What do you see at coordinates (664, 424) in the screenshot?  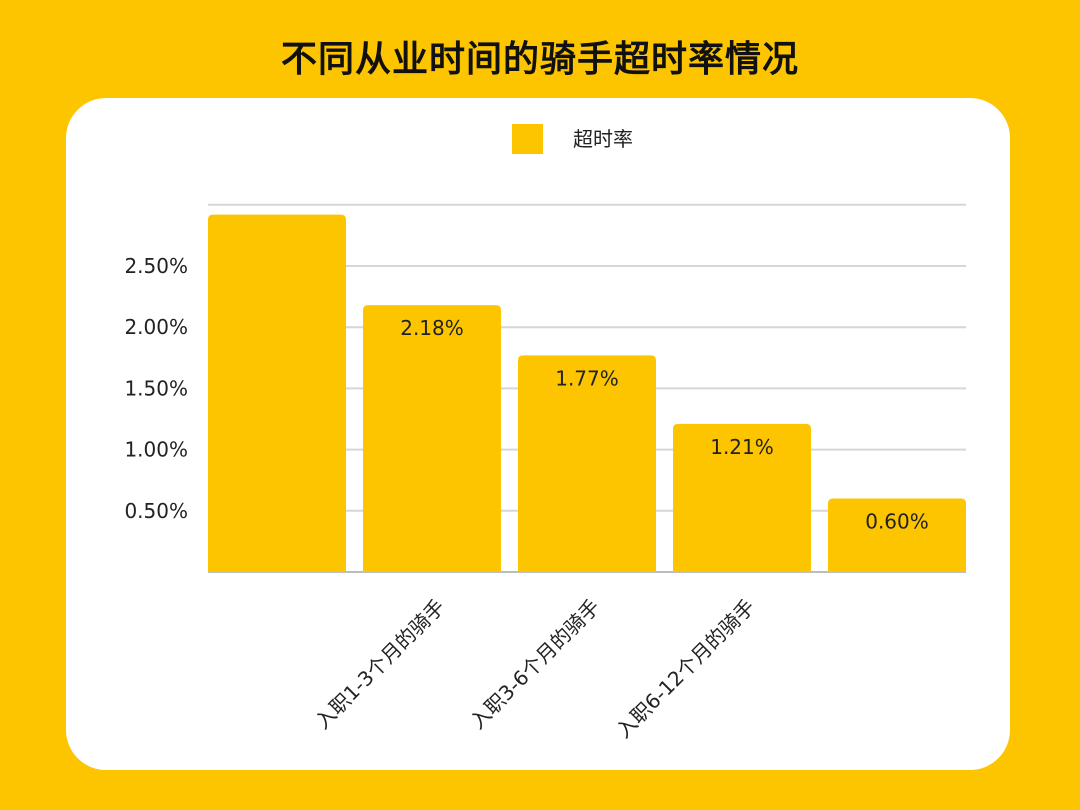 I see `data-labels: 2.18% 1.77% 1.21% 0.60%` at bounding box center [664, 424].